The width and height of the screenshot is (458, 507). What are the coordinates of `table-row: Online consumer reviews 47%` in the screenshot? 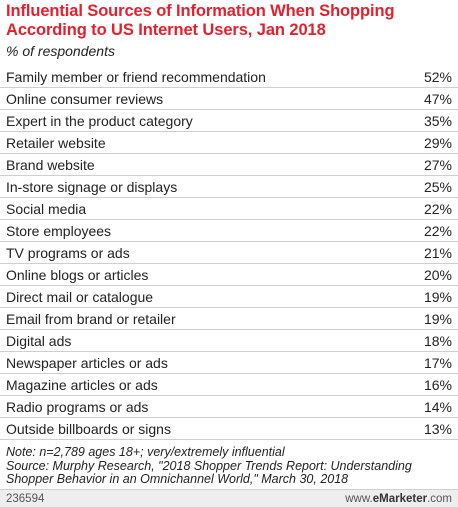 It's located at (229, 99).